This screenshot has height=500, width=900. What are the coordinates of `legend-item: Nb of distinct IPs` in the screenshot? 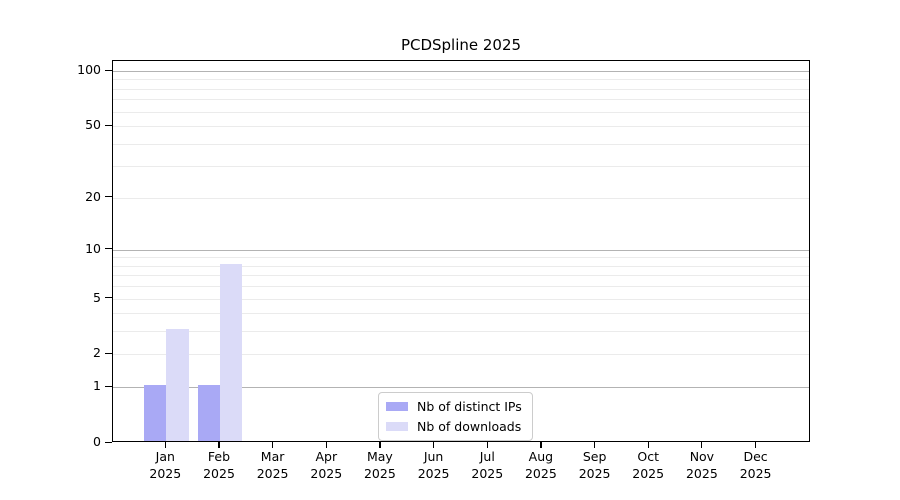 It's located at (454, 406).